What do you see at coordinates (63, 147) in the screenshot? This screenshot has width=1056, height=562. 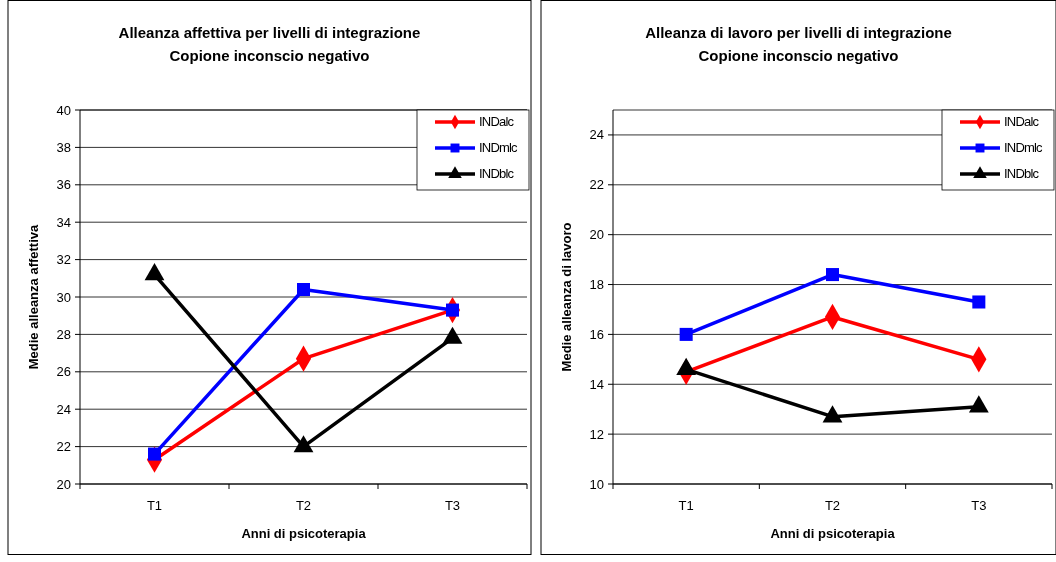 I see `y-tick-label: 38` at bounding box center [63, 147].